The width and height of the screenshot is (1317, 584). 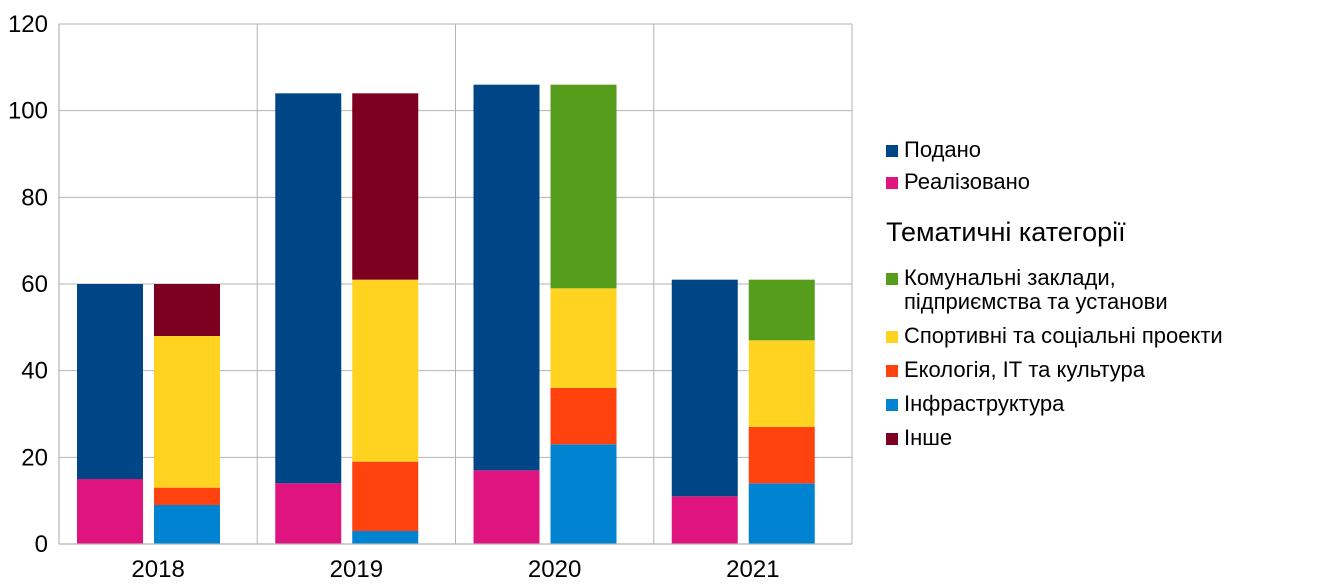 I want to click on legend-label: Спортивні та соціальні проекти, so click(x=1063, y=335).